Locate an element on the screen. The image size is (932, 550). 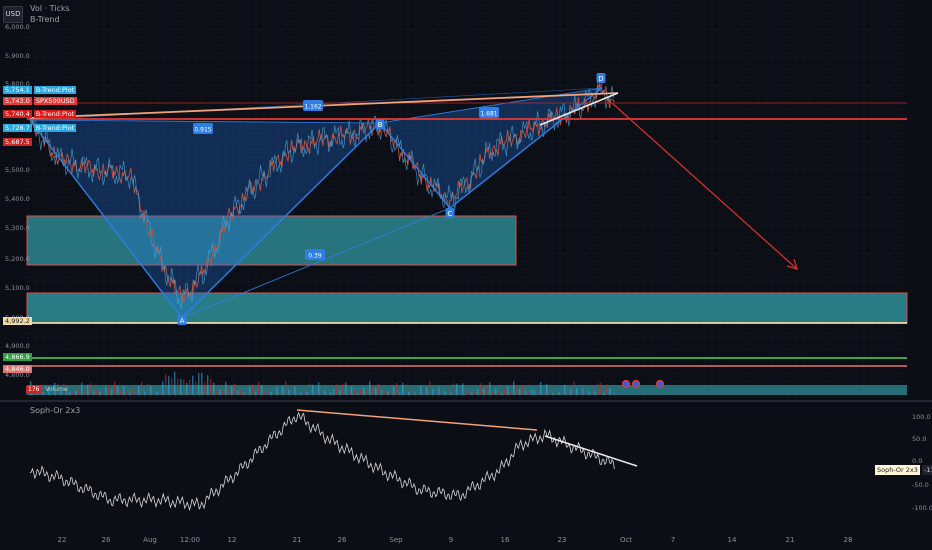
ratio-label: 0.39 is located at coordinates (315, 256).